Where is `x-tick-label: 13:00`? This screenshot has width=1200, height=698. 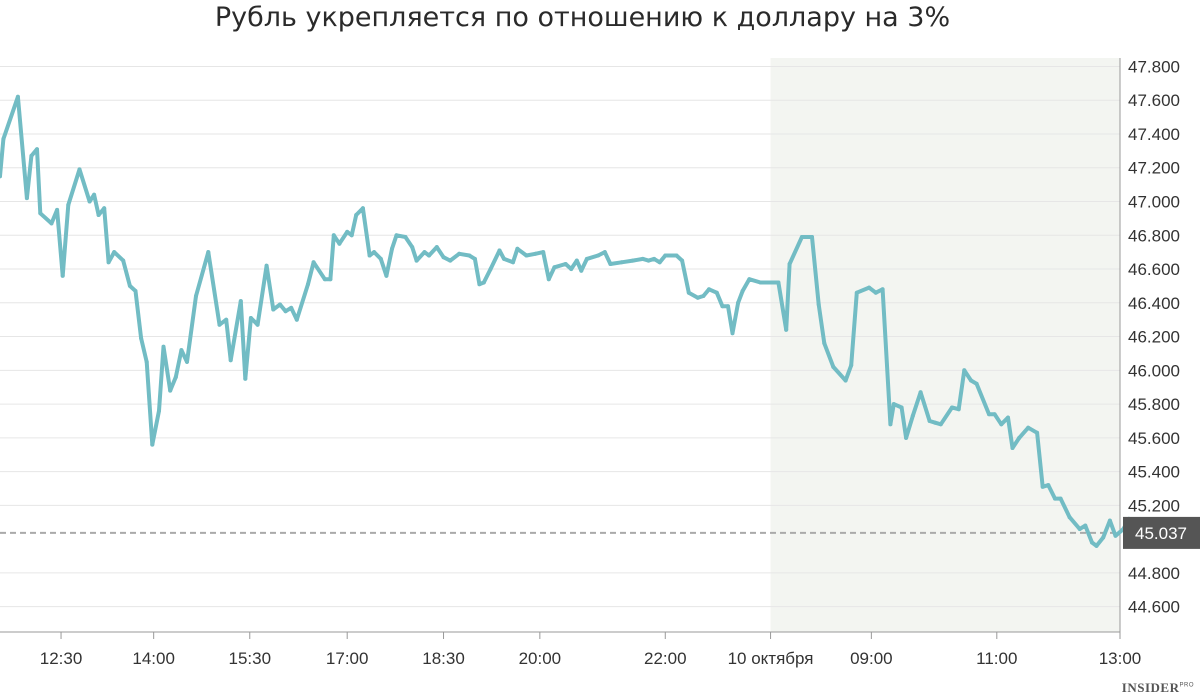 x-tick-label: 13:00 is located at coordinates (1120, 658).